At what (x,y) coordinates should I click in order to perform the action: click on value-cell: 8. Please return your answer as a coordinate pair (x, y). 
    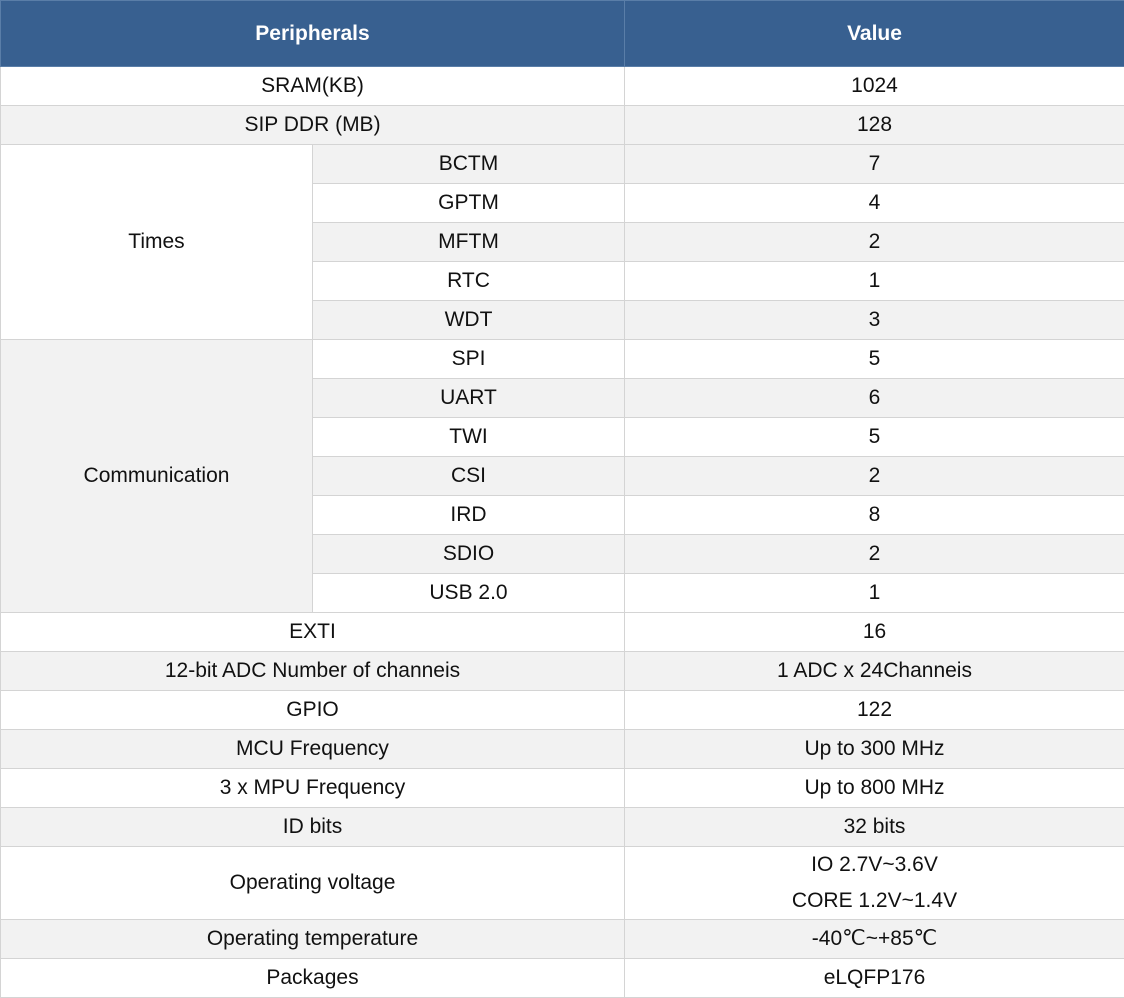
    Looking at the image, I should click on (874, 515).